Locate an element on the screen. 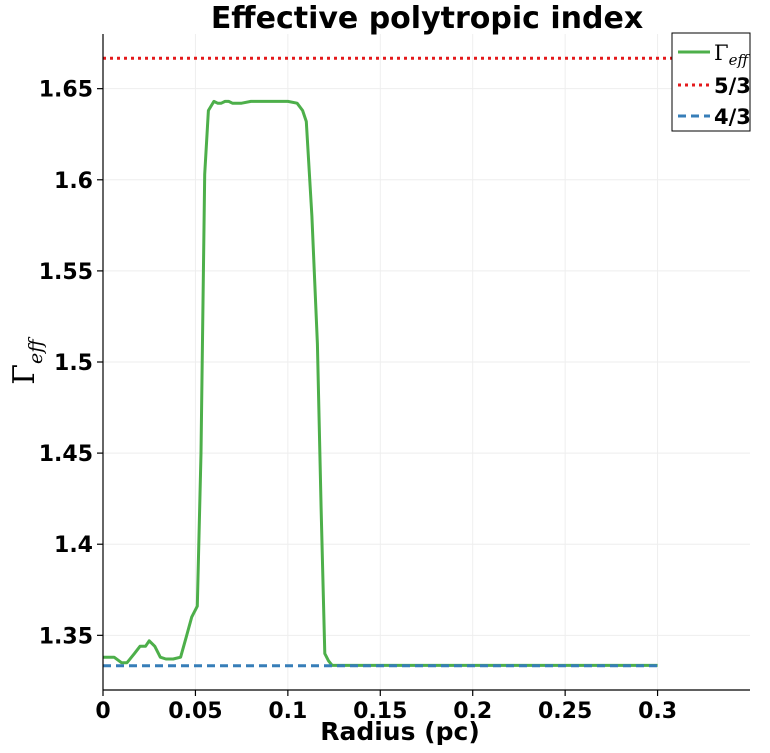  y-axis-label-sub: eff is located at coordinates (36, 350).